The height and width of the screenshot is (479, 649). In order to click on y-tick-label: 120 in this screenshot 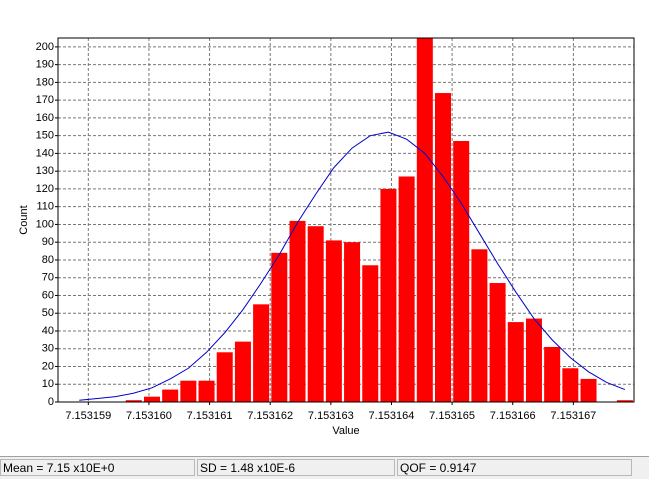, I will do `click(45, 189)`.